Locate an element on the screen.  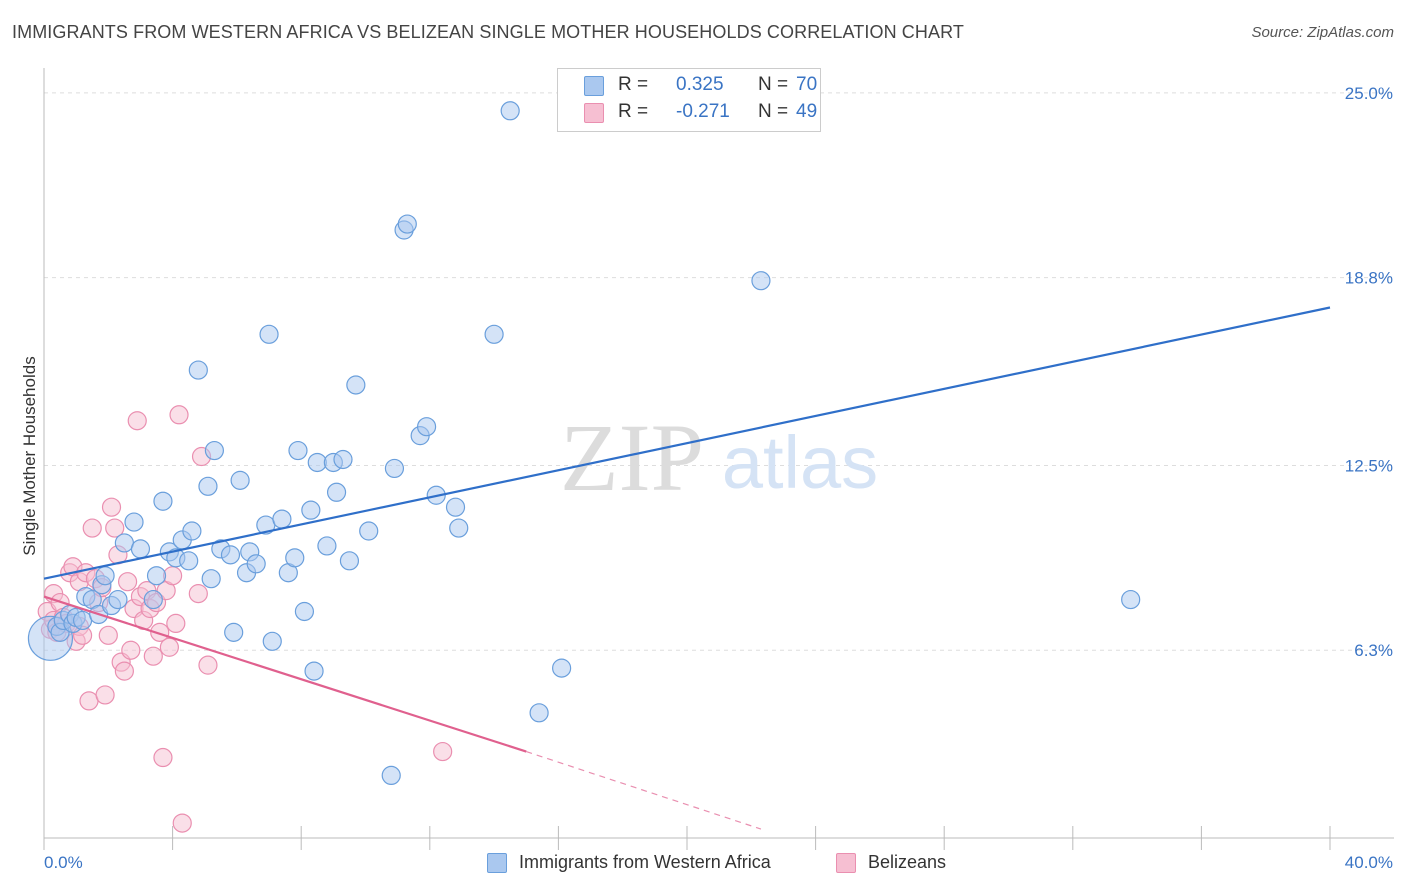
watermark: ZIP atlas is located at coordinates (719, 457).